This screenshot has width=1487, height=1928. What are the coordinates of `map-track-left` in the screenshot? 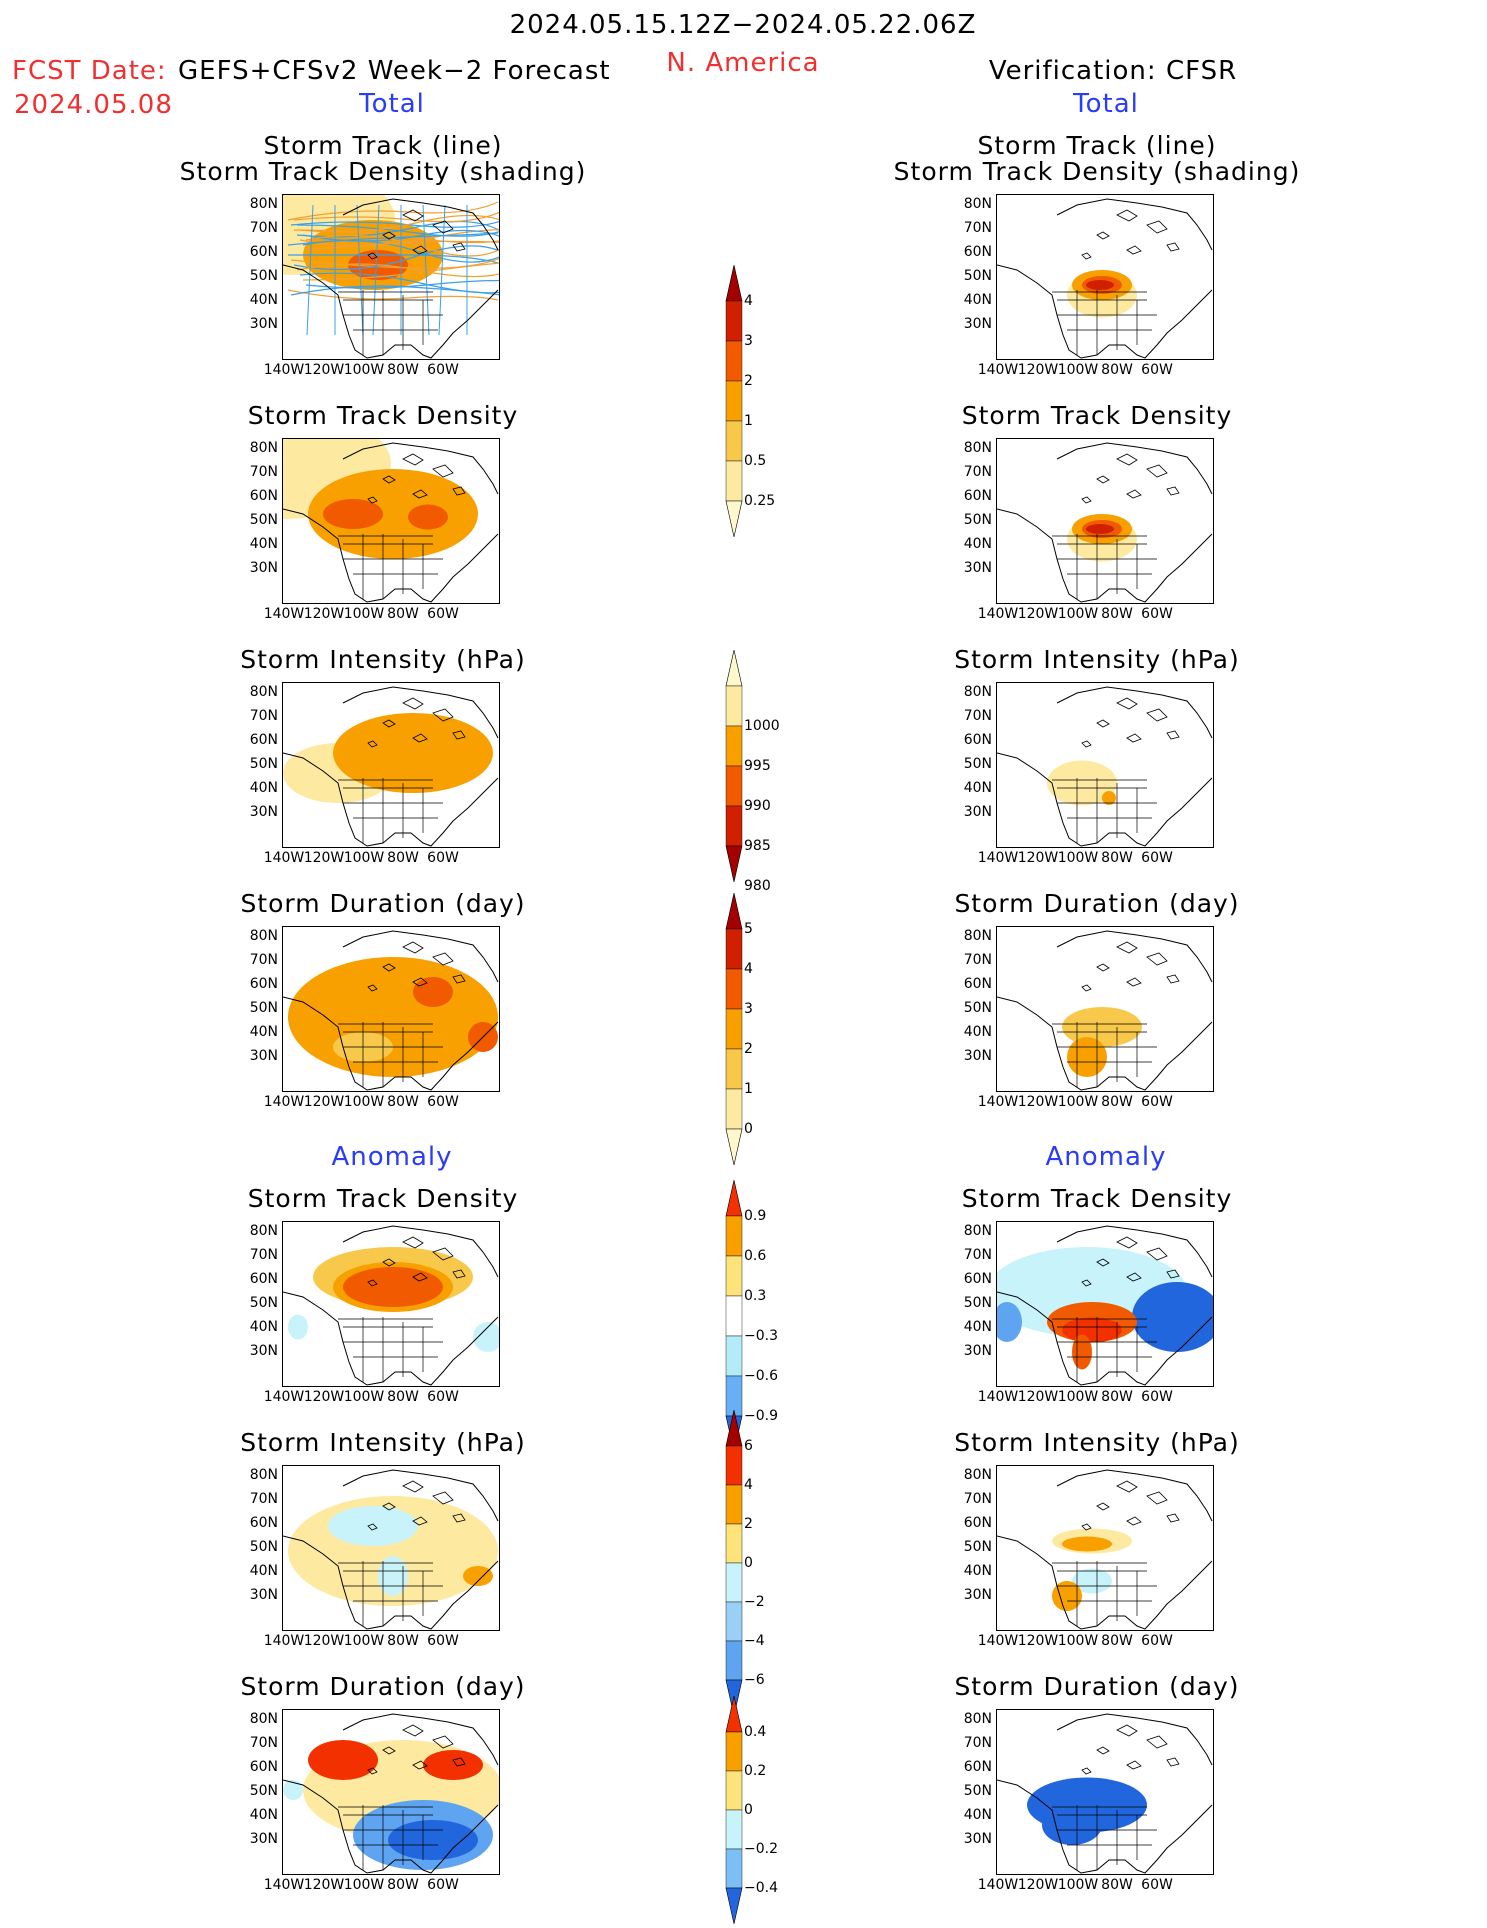 It's located at (391, 277).